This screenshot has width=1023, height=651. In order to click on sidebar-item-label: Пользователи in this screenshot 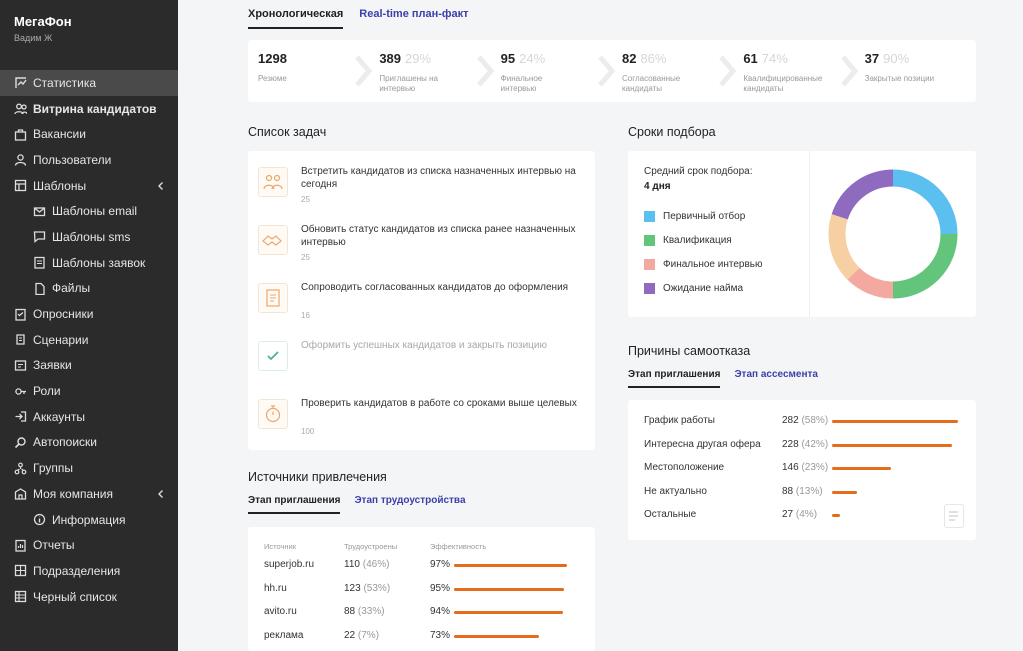, I will do `click(72, 159)`.